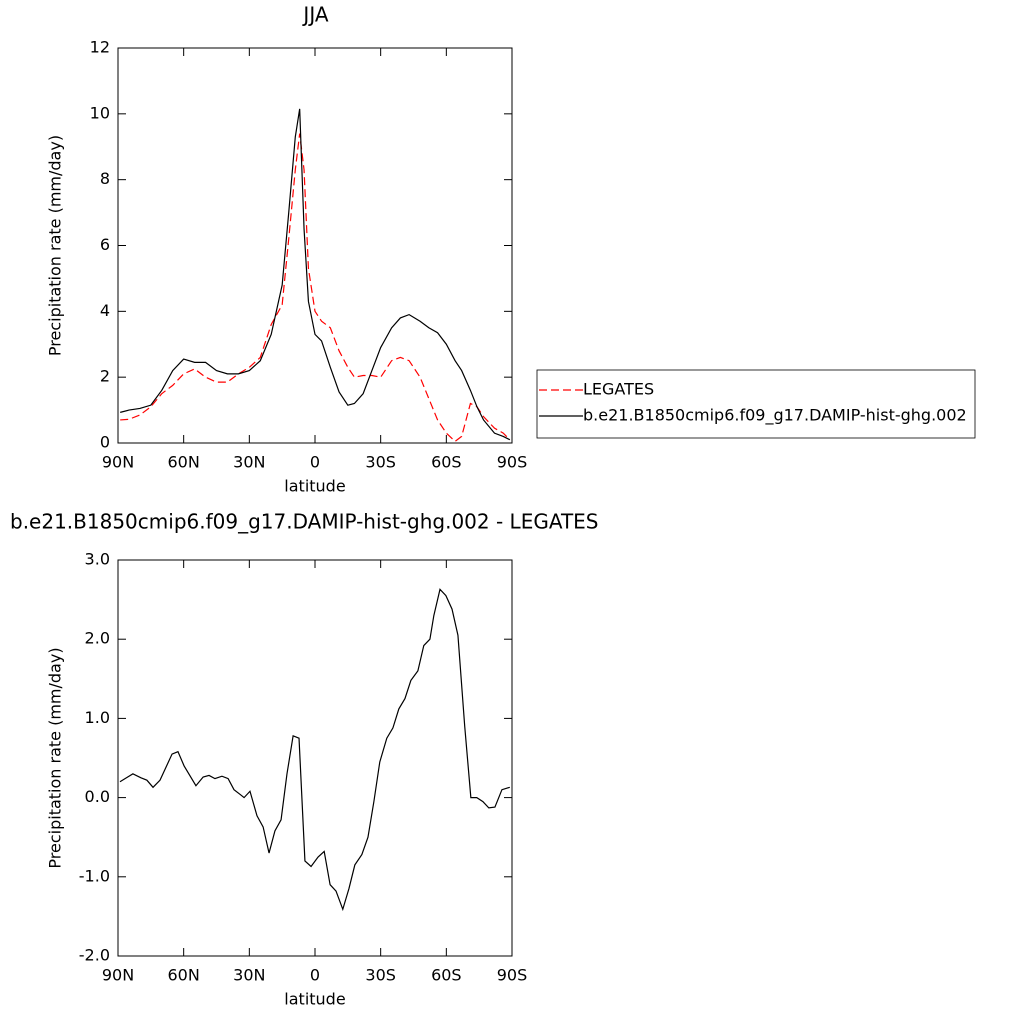 Image resolution: width=1024 pixels, height=1024 pixels. What do you see at coordinates (105, 442) in the screenshot?
I see `y-tick-label: 0` at bounding box center [105, 442].